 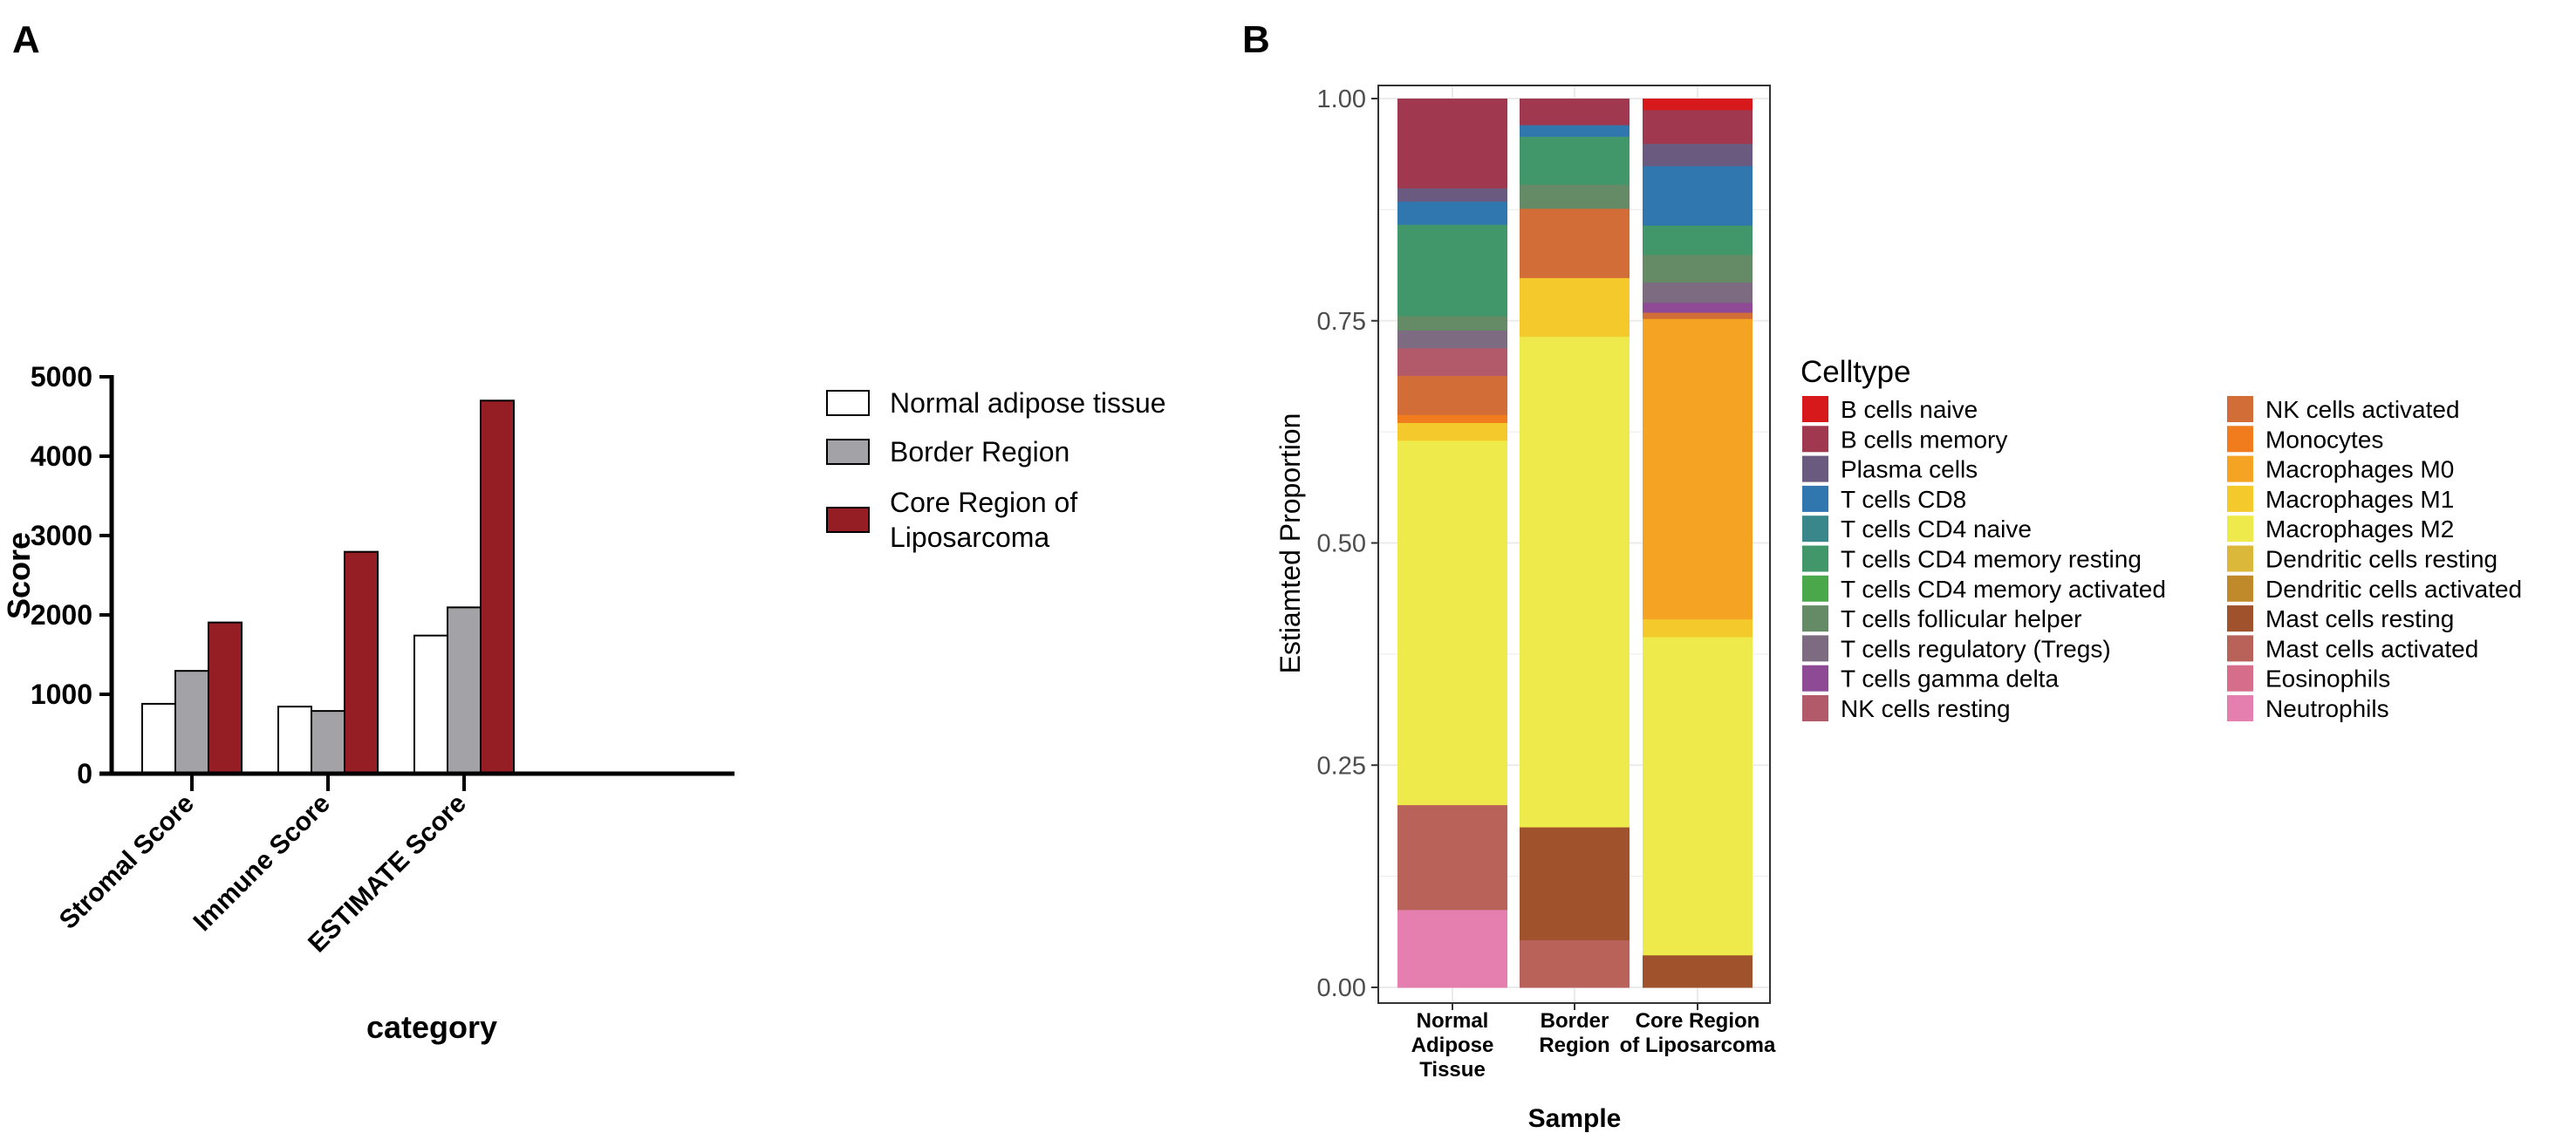 I want to click on x-tick-label: Tissue, so click(x=1452, y=1070).